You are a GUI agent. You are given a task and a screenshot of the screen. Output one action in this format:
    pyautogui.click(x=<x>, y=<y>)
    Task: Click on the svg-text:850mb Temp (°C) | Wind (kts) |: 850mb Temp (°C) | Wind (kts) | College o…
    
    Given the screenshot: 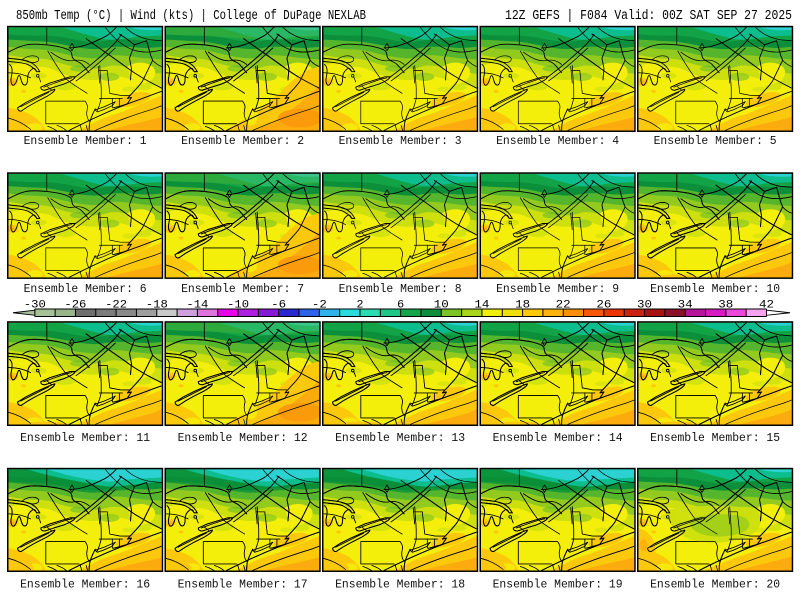 What is the action you would take?
    pyautogui.click(x=191, y=16)
    